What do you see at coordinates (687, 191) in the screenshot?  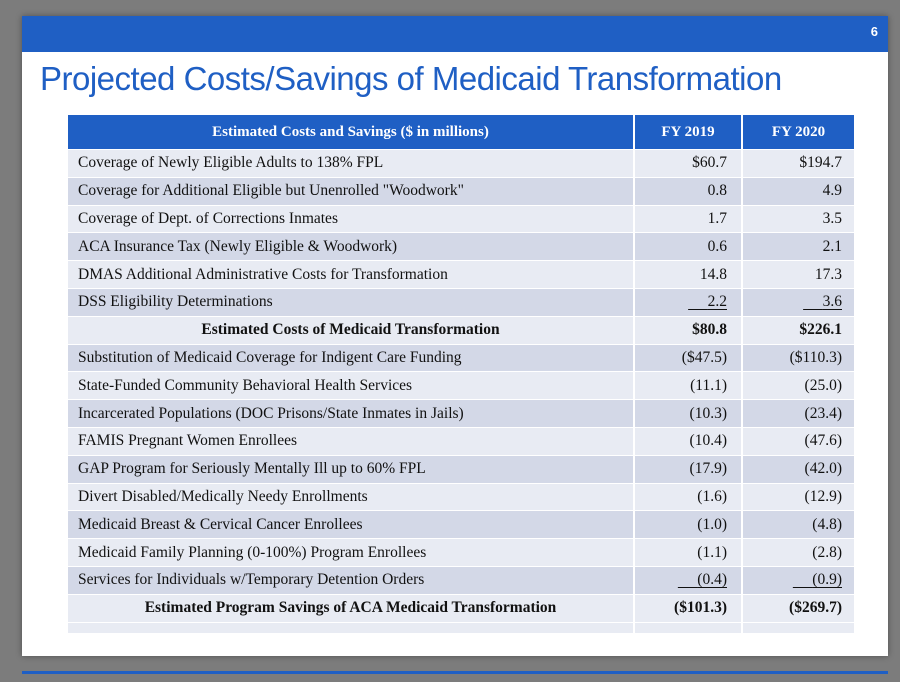 I see `fy2019-value: 0.8` at bounding box center [687, 191].